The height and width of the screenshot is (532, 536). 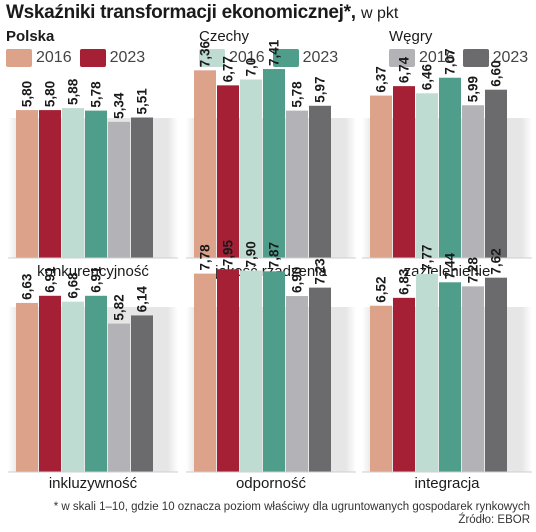 I want to click on legend-item-wegry-2016: 2016, so click(x=422, y=58).